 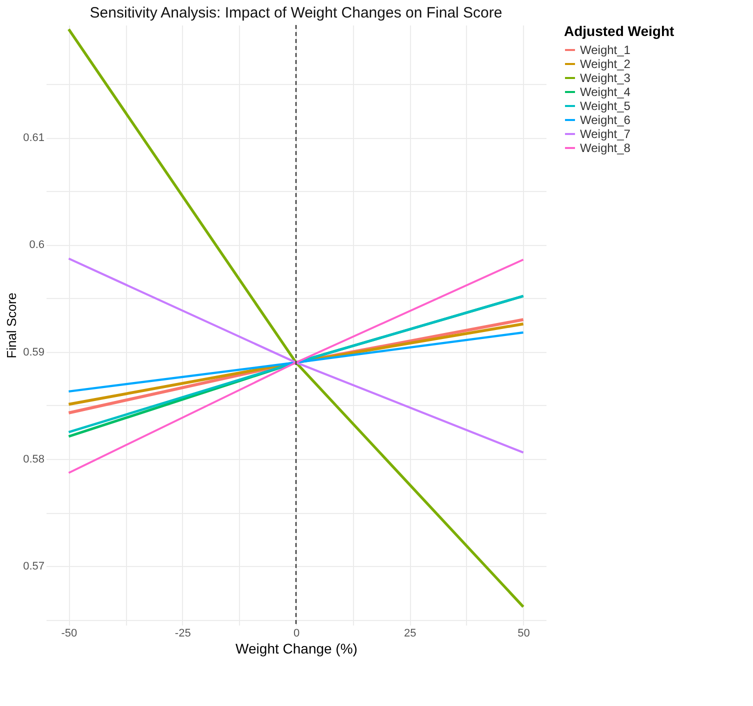 What do you see at coordinates (296, 634) in the screenshot?
I see `x-tick-label: 0` at bounding box center [296, 634].